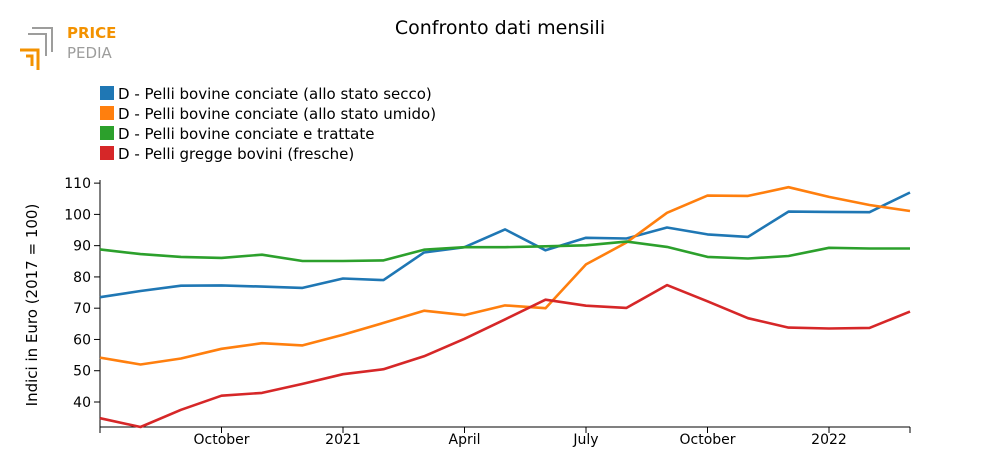 The height and width of the screenshot is (475, 1000). I want to click on chart-title: Confronto dati mensili, so click(500, 28).